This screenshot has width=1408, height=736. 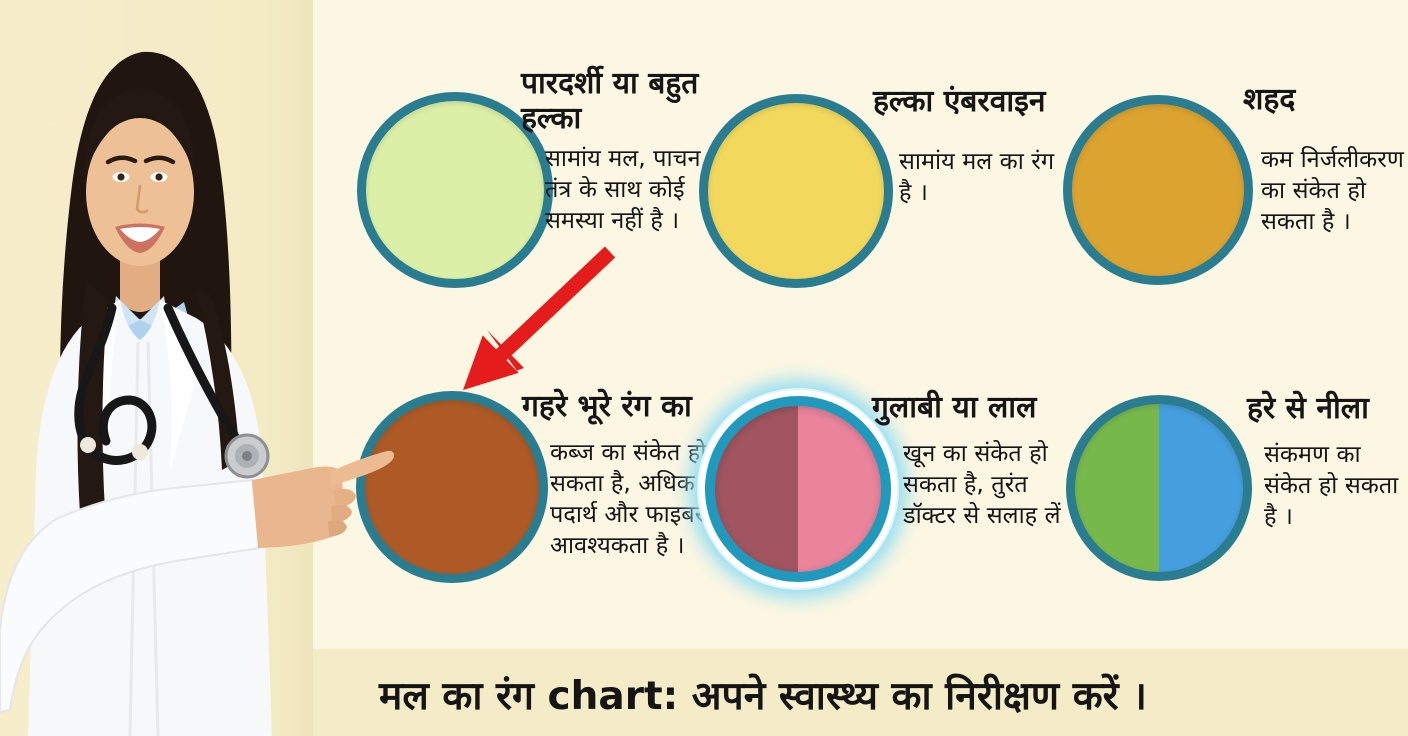 What do you see at coordinates (140, 133) in the screenshot?
I see `doctor-hairline` at bounding box center [140, 133].